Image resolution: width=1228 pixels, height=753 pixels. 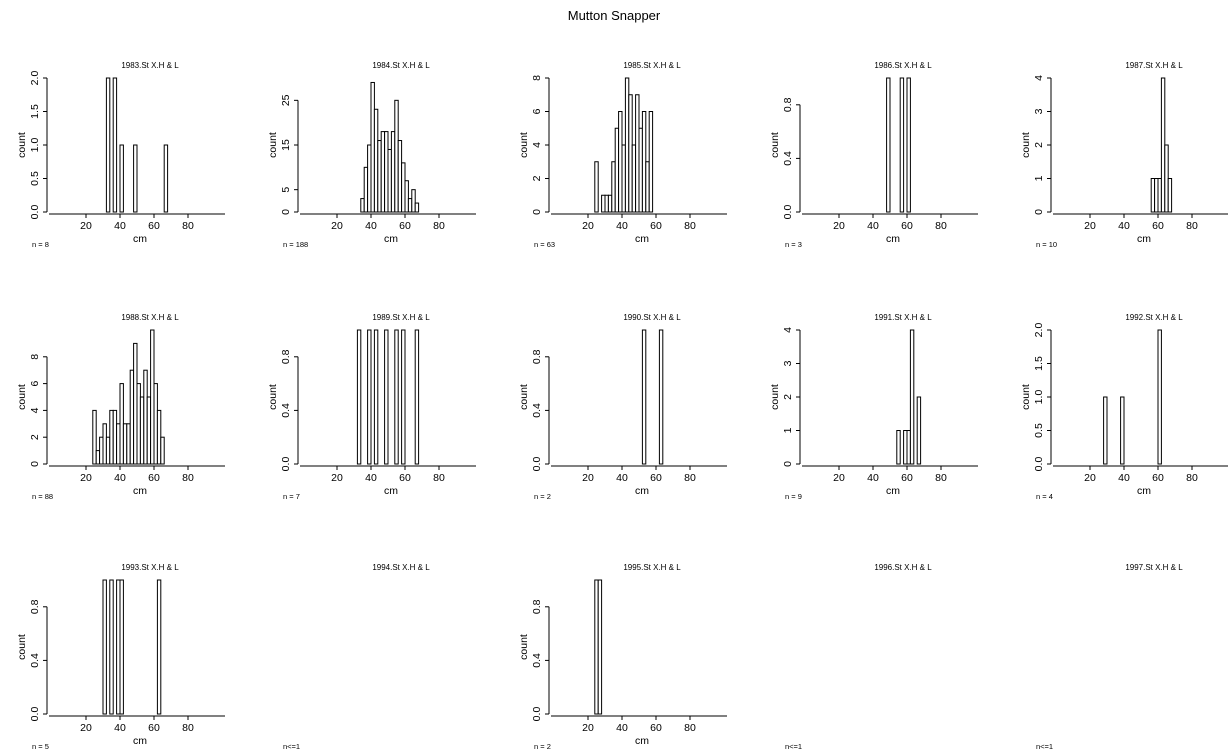 I want to click on panel-15: 1997.St X.H & L n<=1, so click(x=1109, y=657).